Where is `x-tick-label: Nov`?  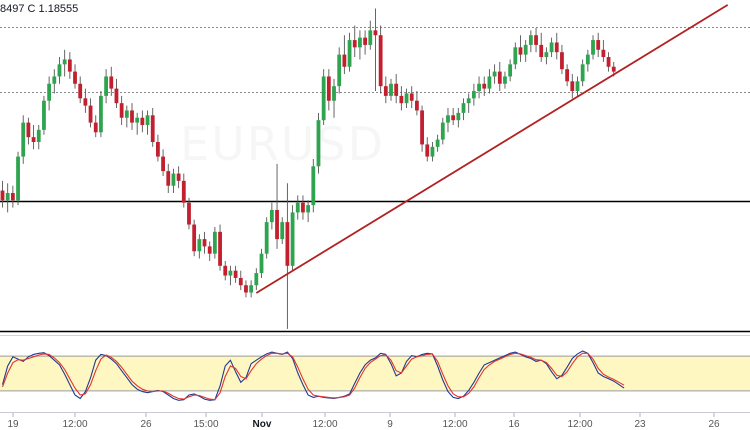
x-tick-label: Nov is located at coordinates (262, 424).